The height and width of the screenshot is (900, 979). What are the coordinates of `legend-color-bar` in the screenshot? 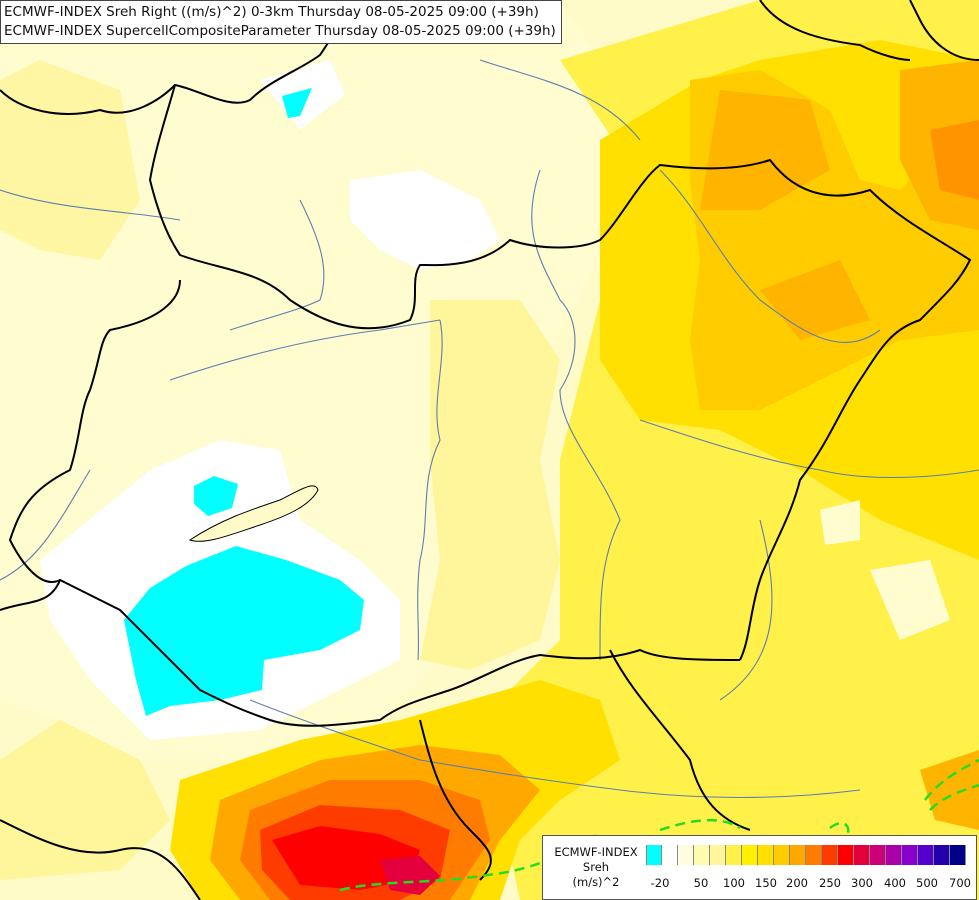 It's located at (806, 855).